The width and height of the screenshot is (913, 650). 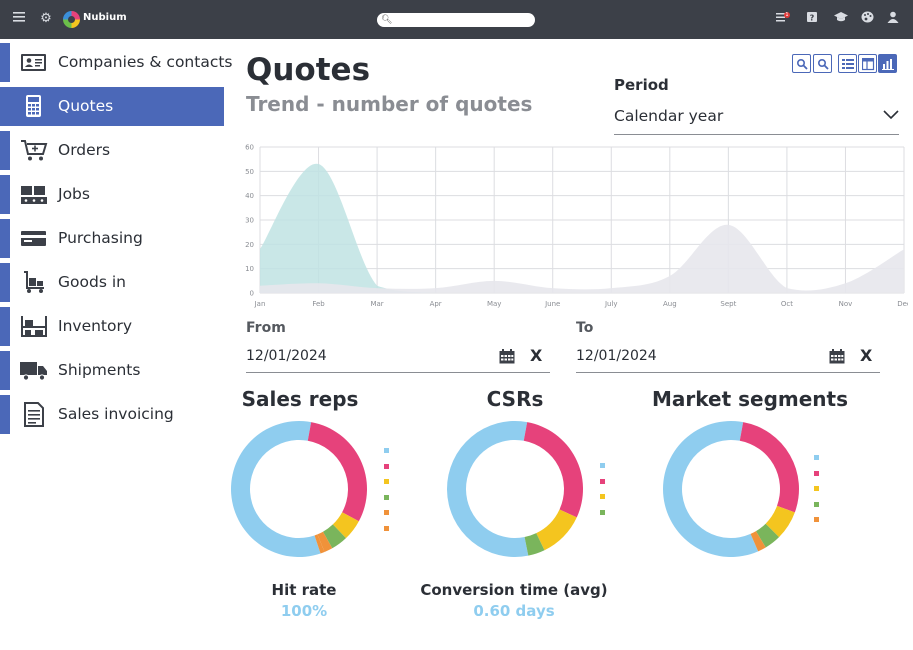 What do you see at coordinates (74, 194) in the screenshot?
I see `sidebar-item-label: Jobs` at bounding box center [74, 194].